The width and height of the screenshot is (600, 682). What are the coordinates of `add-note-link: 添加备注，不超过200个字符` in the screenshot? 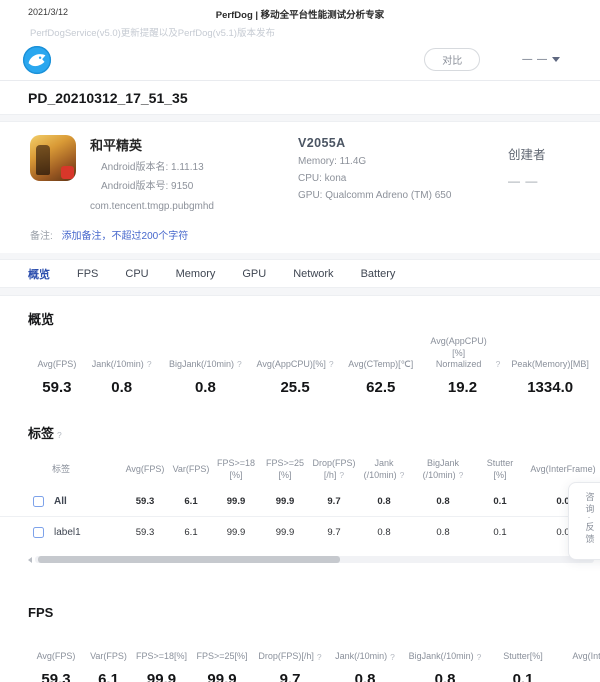 It's located at (125, 236).